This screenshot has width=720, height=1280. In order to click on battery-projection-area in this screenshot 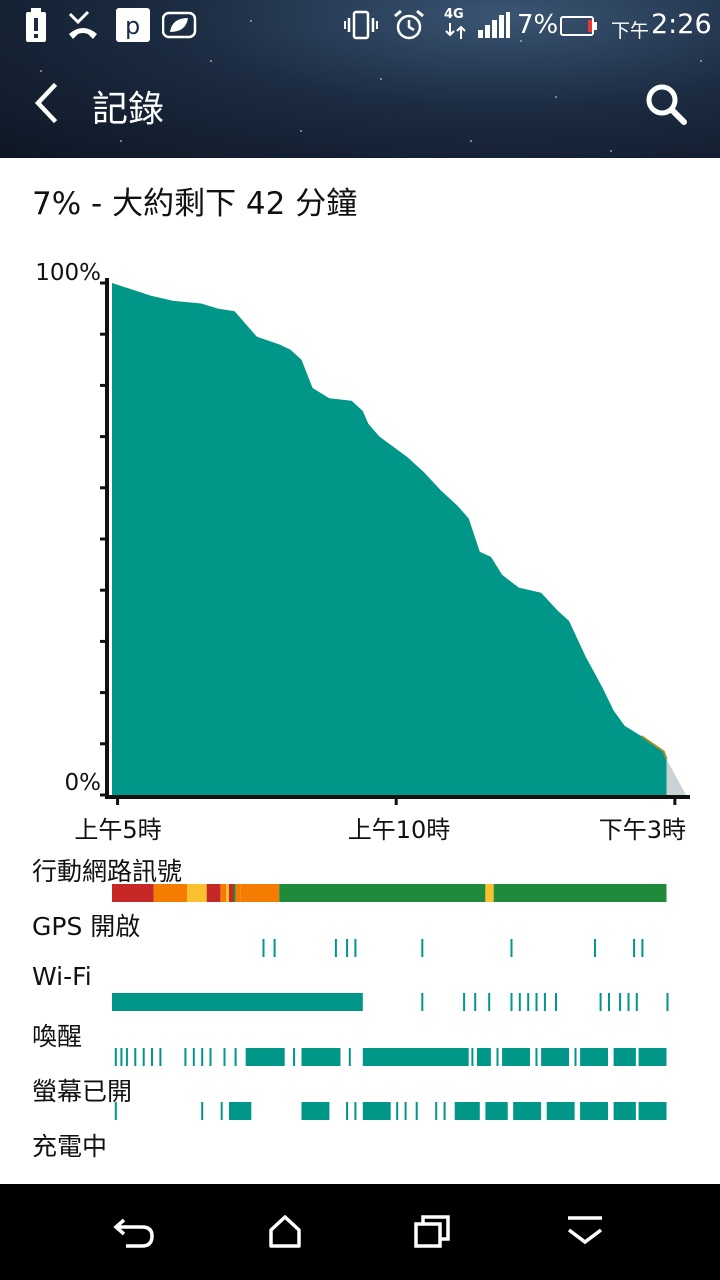, I will do `click(676, 777)`.